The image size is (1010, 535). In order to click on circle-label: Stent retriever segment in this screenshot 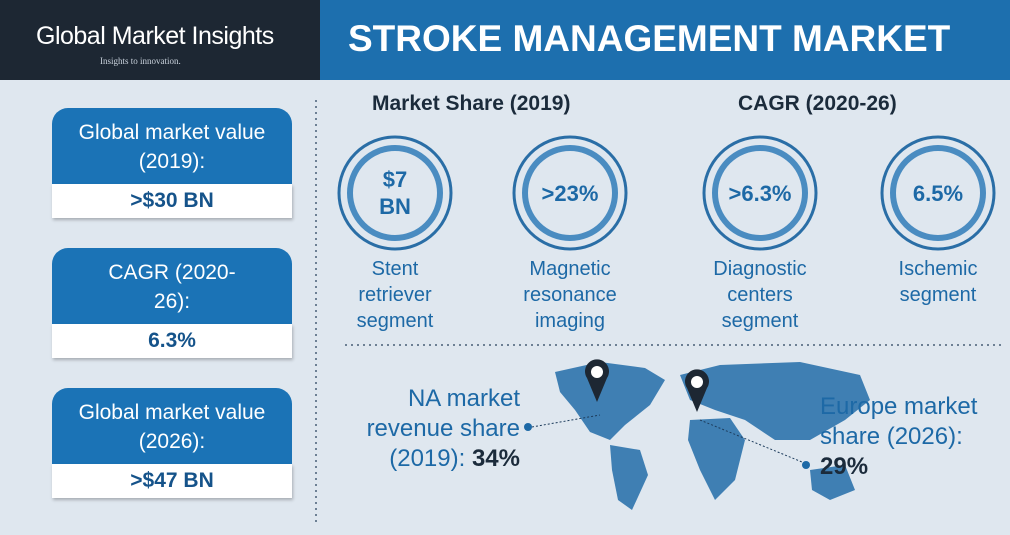, I will do `click(395, 295)`.